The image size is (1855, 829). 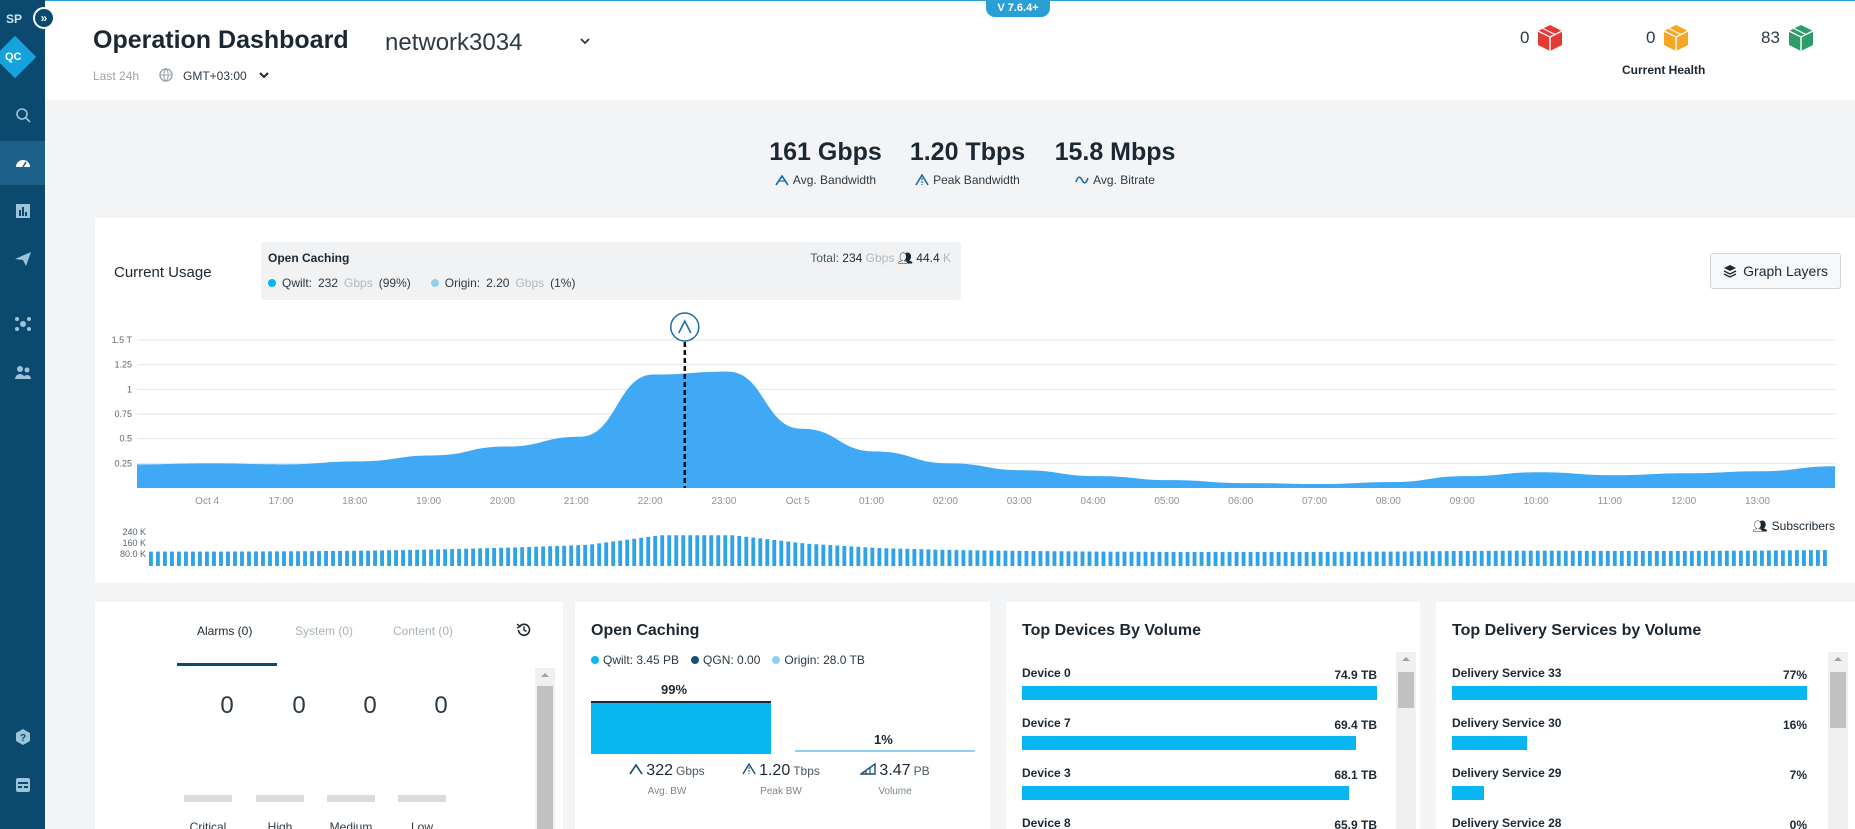 I want to click on expand-sidebar-button: », so click(x=44, y=18).